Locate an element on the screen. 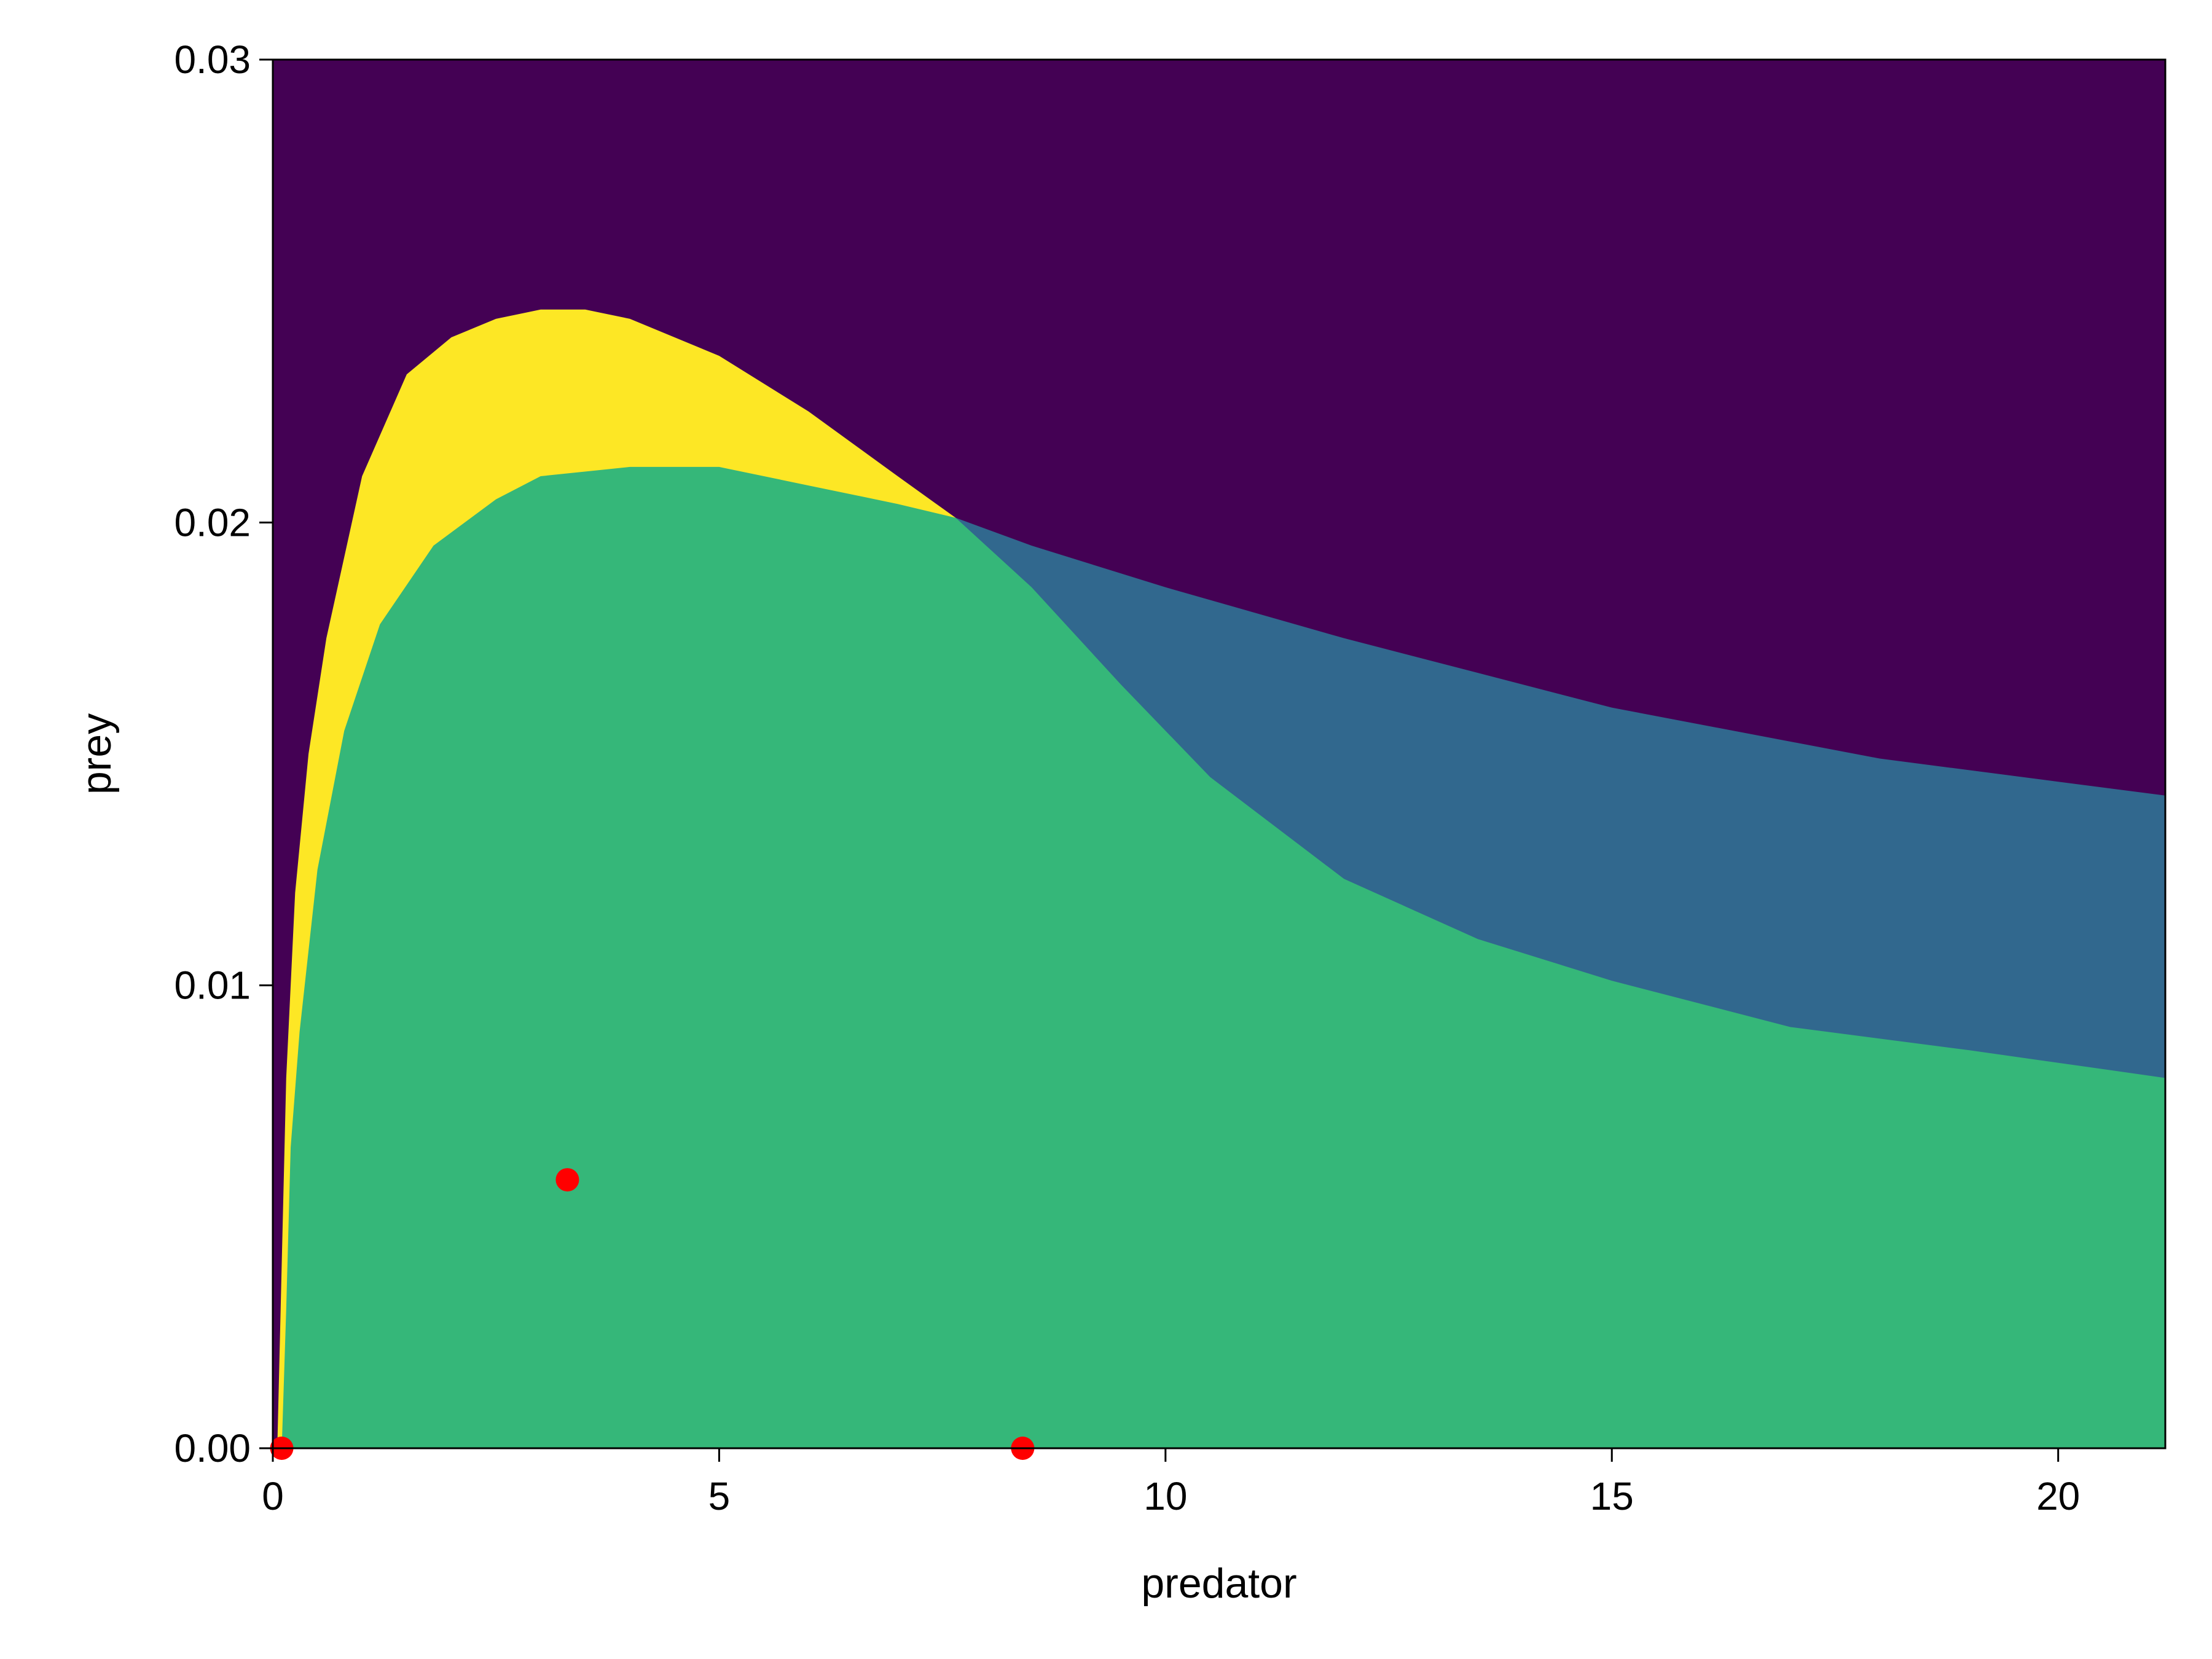 Image resolution: width=2212 pixels, height=1659 pixels. y-tick-label: 0.01 is located at coordinates (212, 985).